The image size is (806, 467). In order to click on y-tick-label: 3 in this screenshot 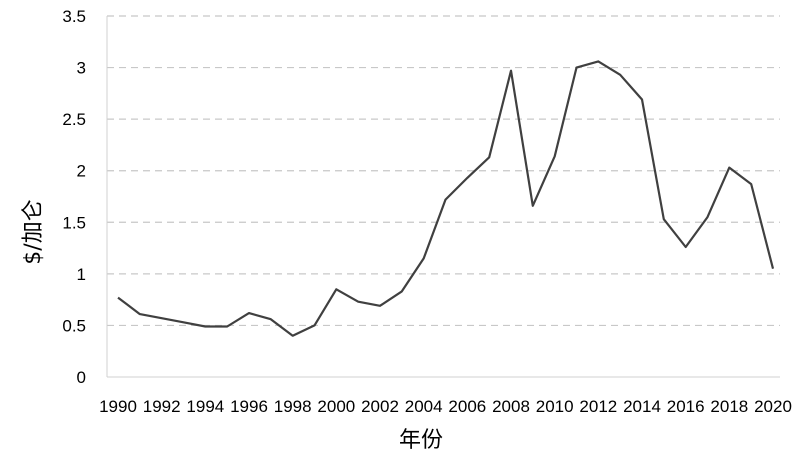, I will do `click(81, 68)`.